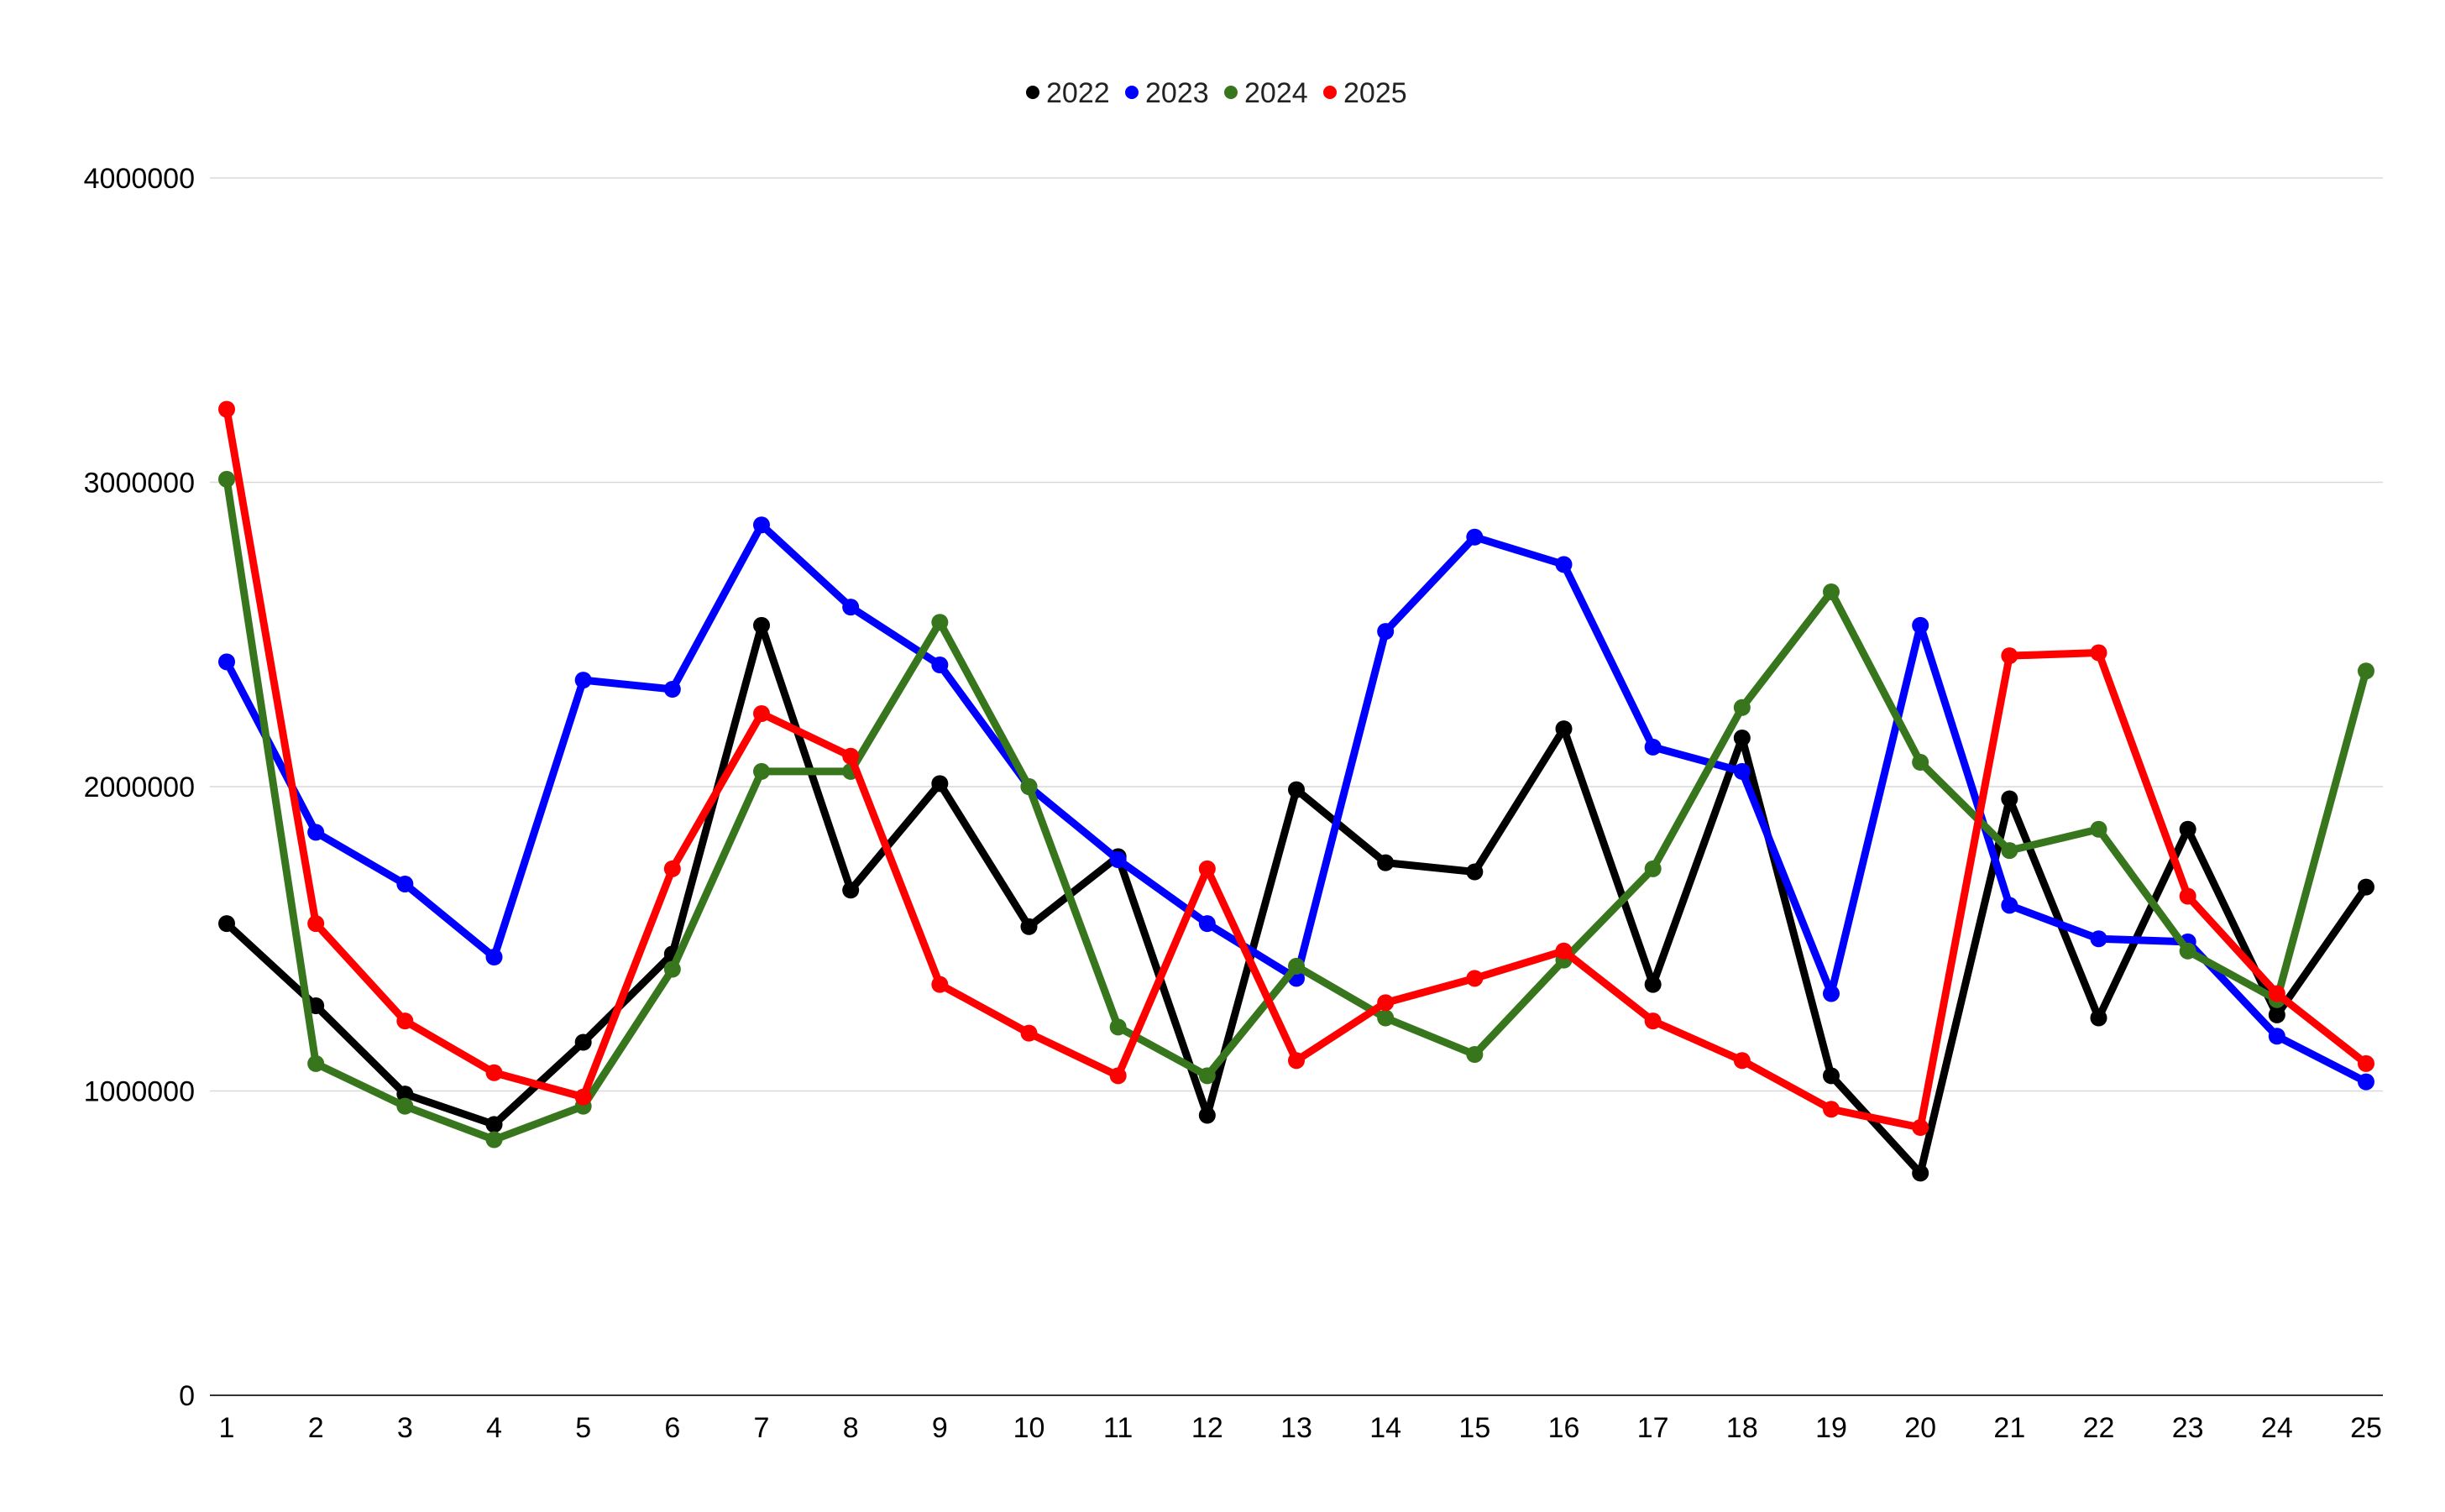 Image resolution: width=2445 pixels, height=1512 pixels. Describe the element at coordinates (1132, 92) in the screenshot. I see `legend-marker` at that location.